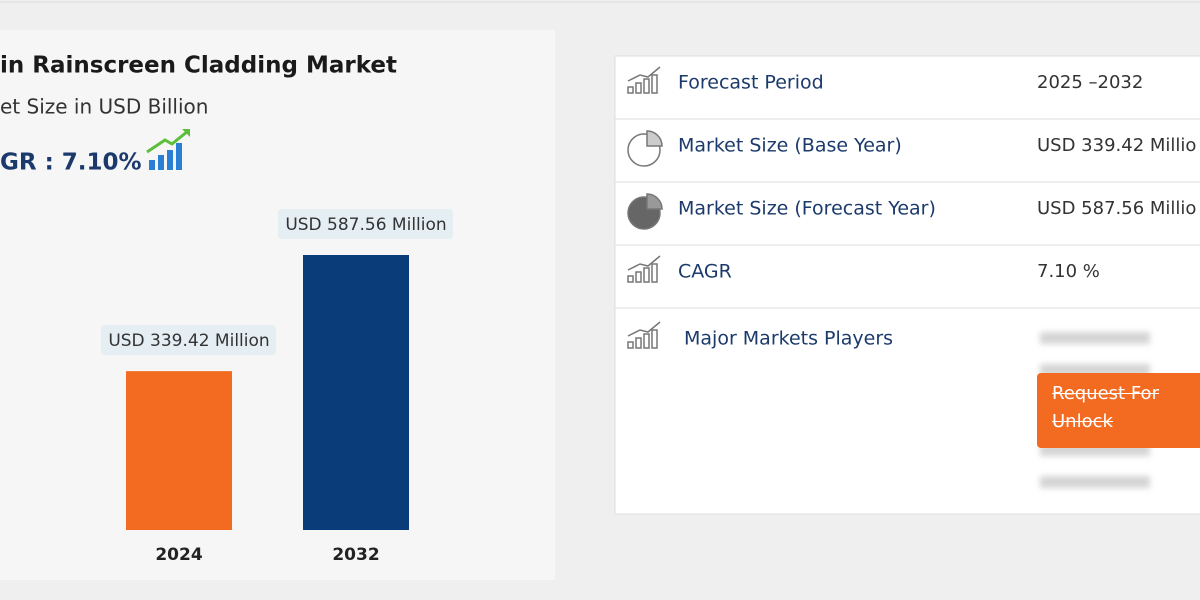 This screenshot has height=600, width=1200. What do you see at coordinates (1068, 271) in the screenshot?
I see `row-value: 7.10 %` at bounding box center [1068, 271].